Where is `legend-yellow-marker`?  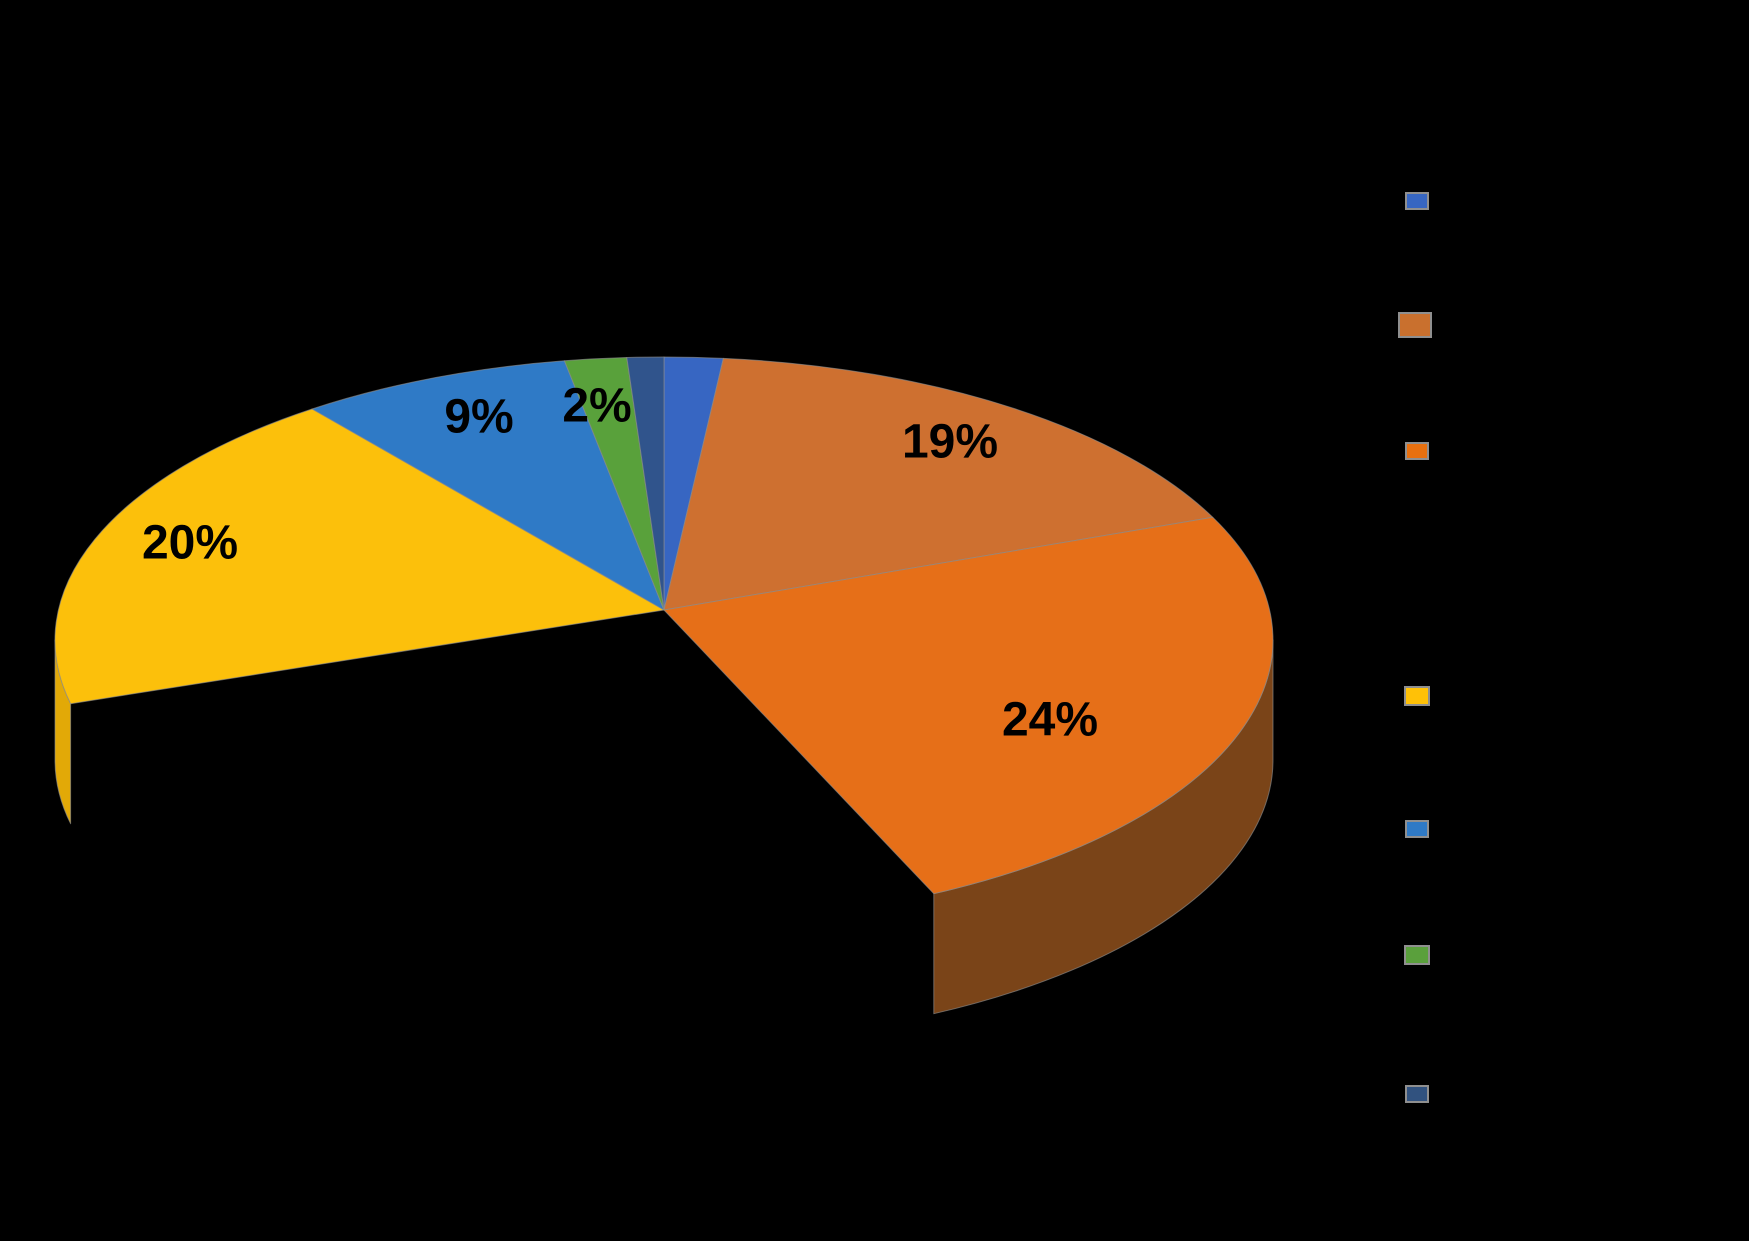 legend-yellow-marker is located at coordinates (1417, 696).